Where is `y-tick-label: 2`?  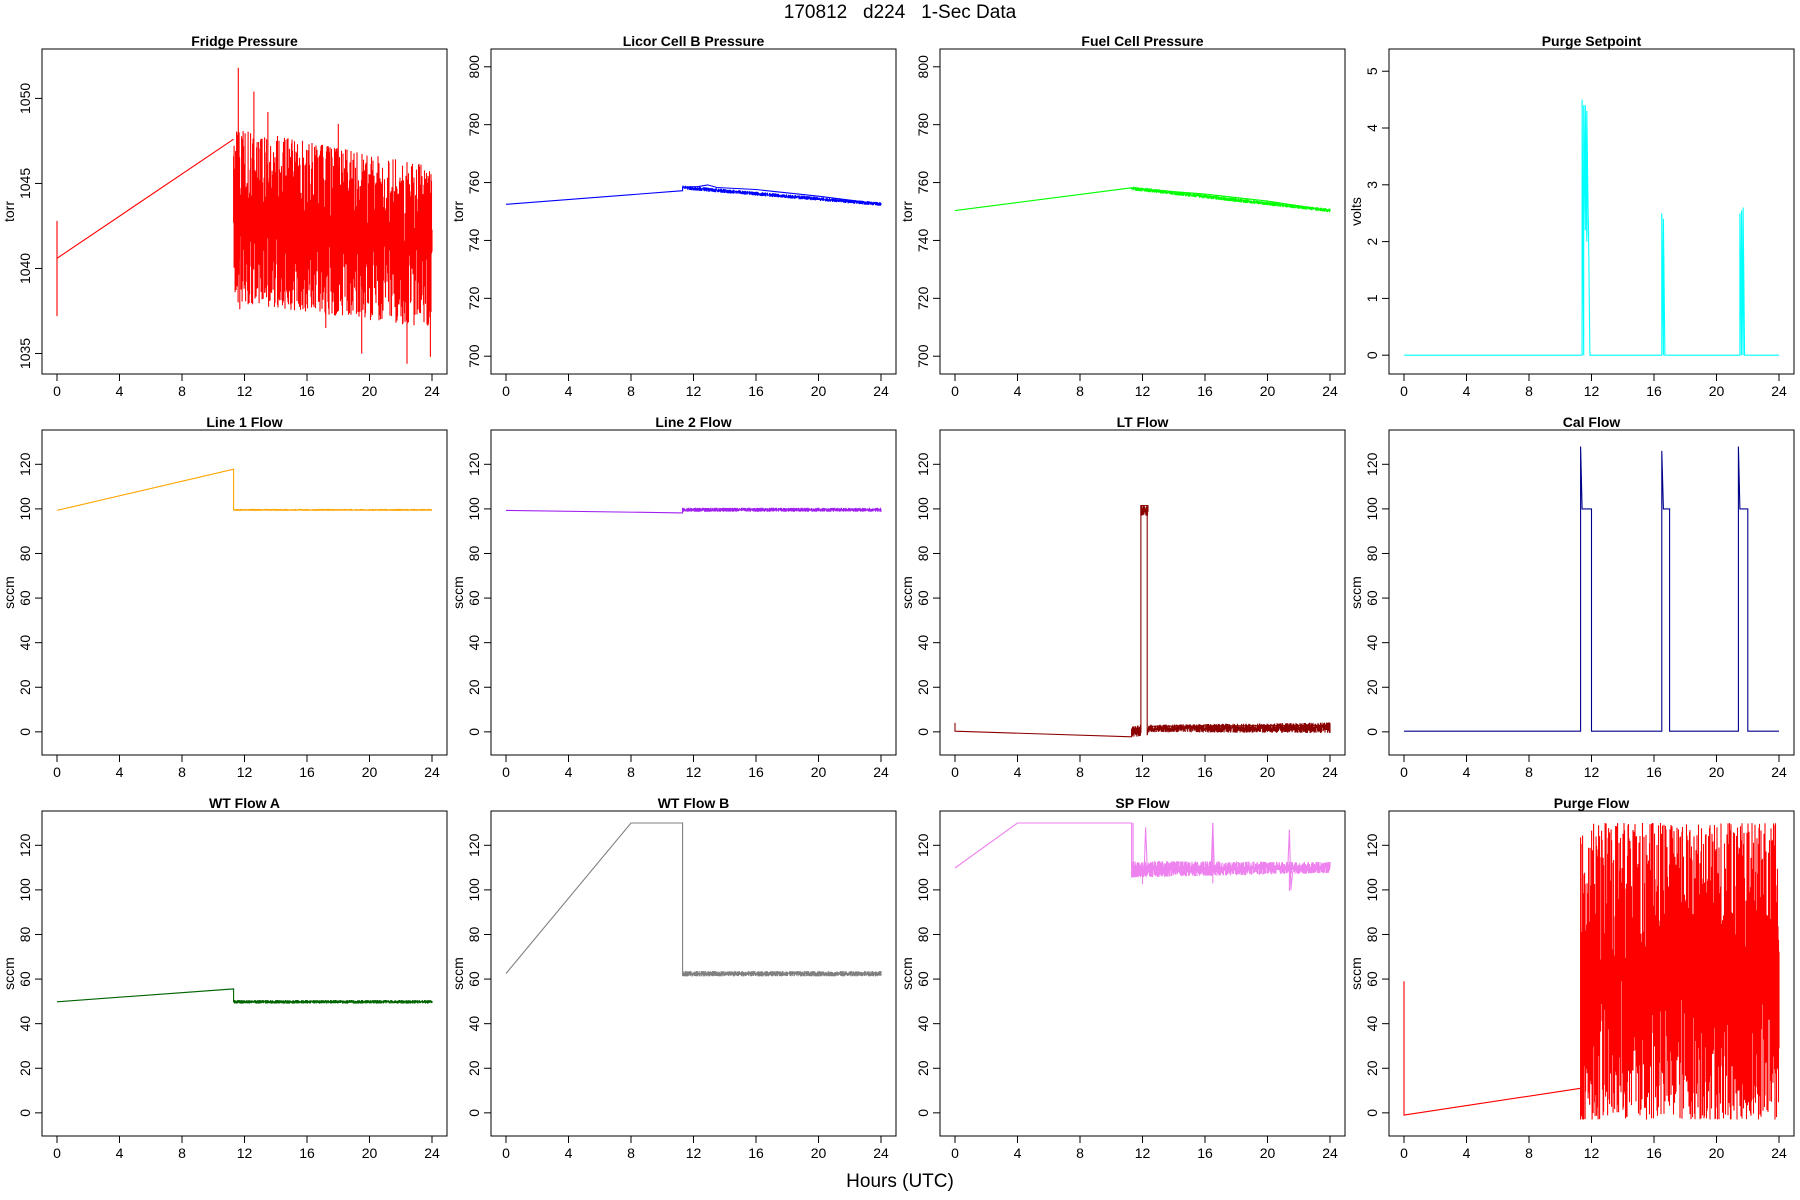
y-tick-label: 2 is located at coordinates (1372, 241).